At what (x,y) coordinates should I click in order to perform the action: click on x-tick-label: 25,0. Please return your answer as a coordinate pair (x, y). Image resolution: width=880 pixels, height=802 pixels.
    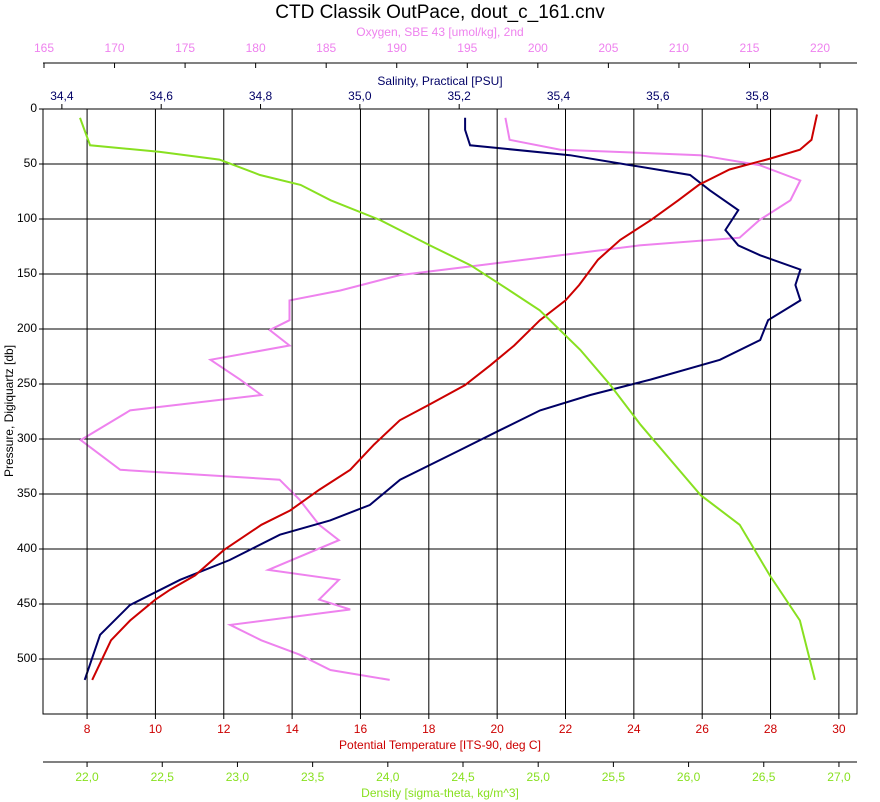
    Looking at the image, I should click on (539, 777).